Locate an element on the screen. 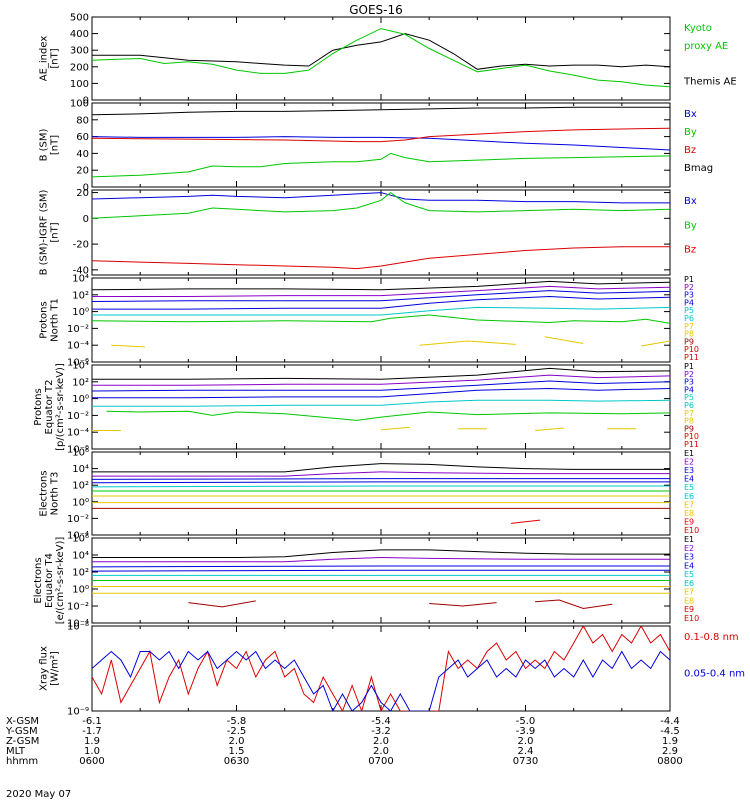  y-tick-label: 80 is located at coordinates (82, 120).